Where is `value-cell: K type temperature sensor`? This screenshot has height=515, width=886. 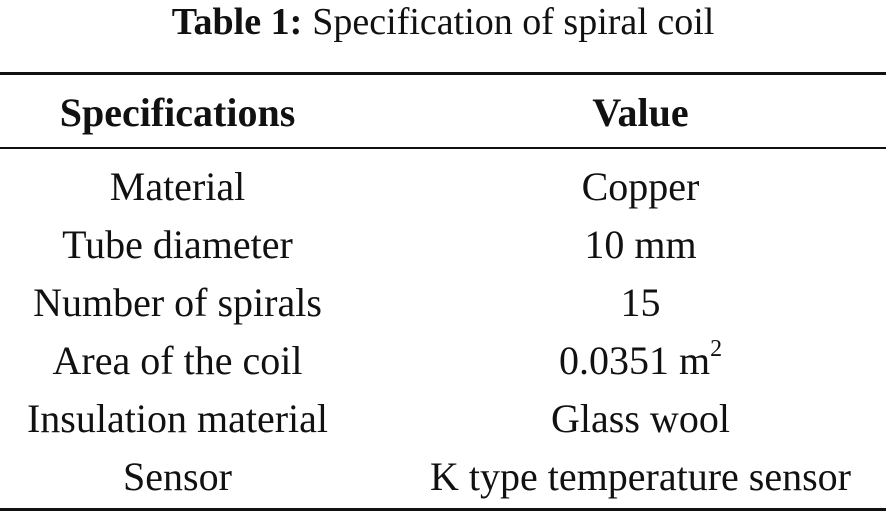 value-cell: K type temperature sensor is located at coordinates (640, 477).